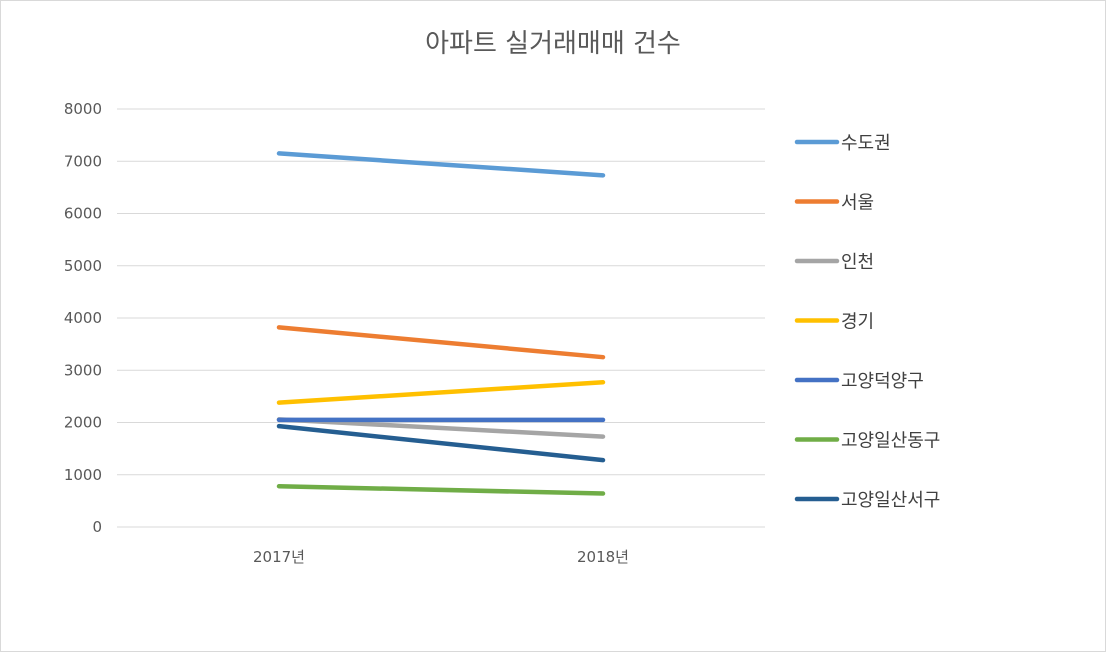  Describe the element at coordinates (83, 475) in the screenshot. I see `y-tick-label: 1000` at that location.